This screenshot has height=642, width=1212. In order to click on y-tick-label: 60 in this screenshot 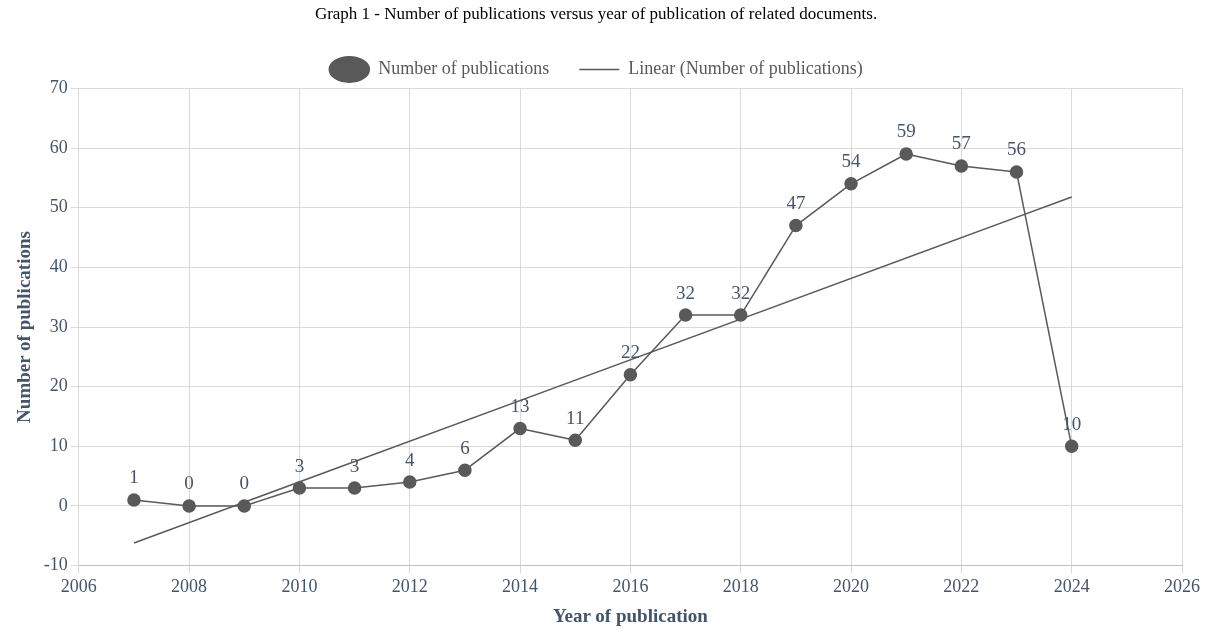, I will do `click(58, 146)`.